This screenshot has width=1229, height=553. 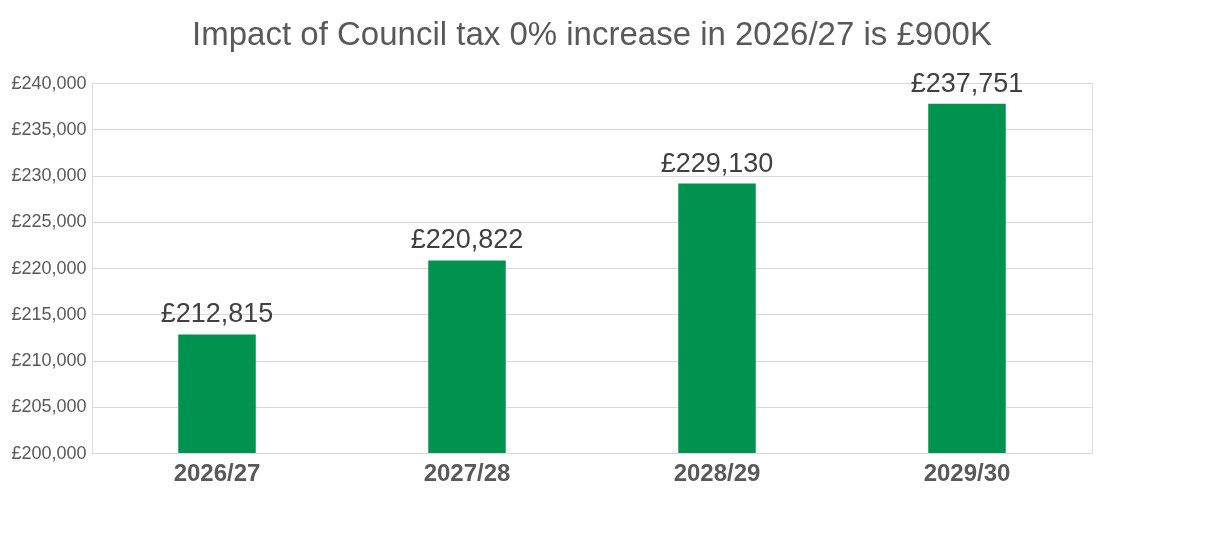 What do you see at coordinates (49, 313) in the screenshot?
I see `y-tick-label: £215,000` at bounding box center [49, 313].